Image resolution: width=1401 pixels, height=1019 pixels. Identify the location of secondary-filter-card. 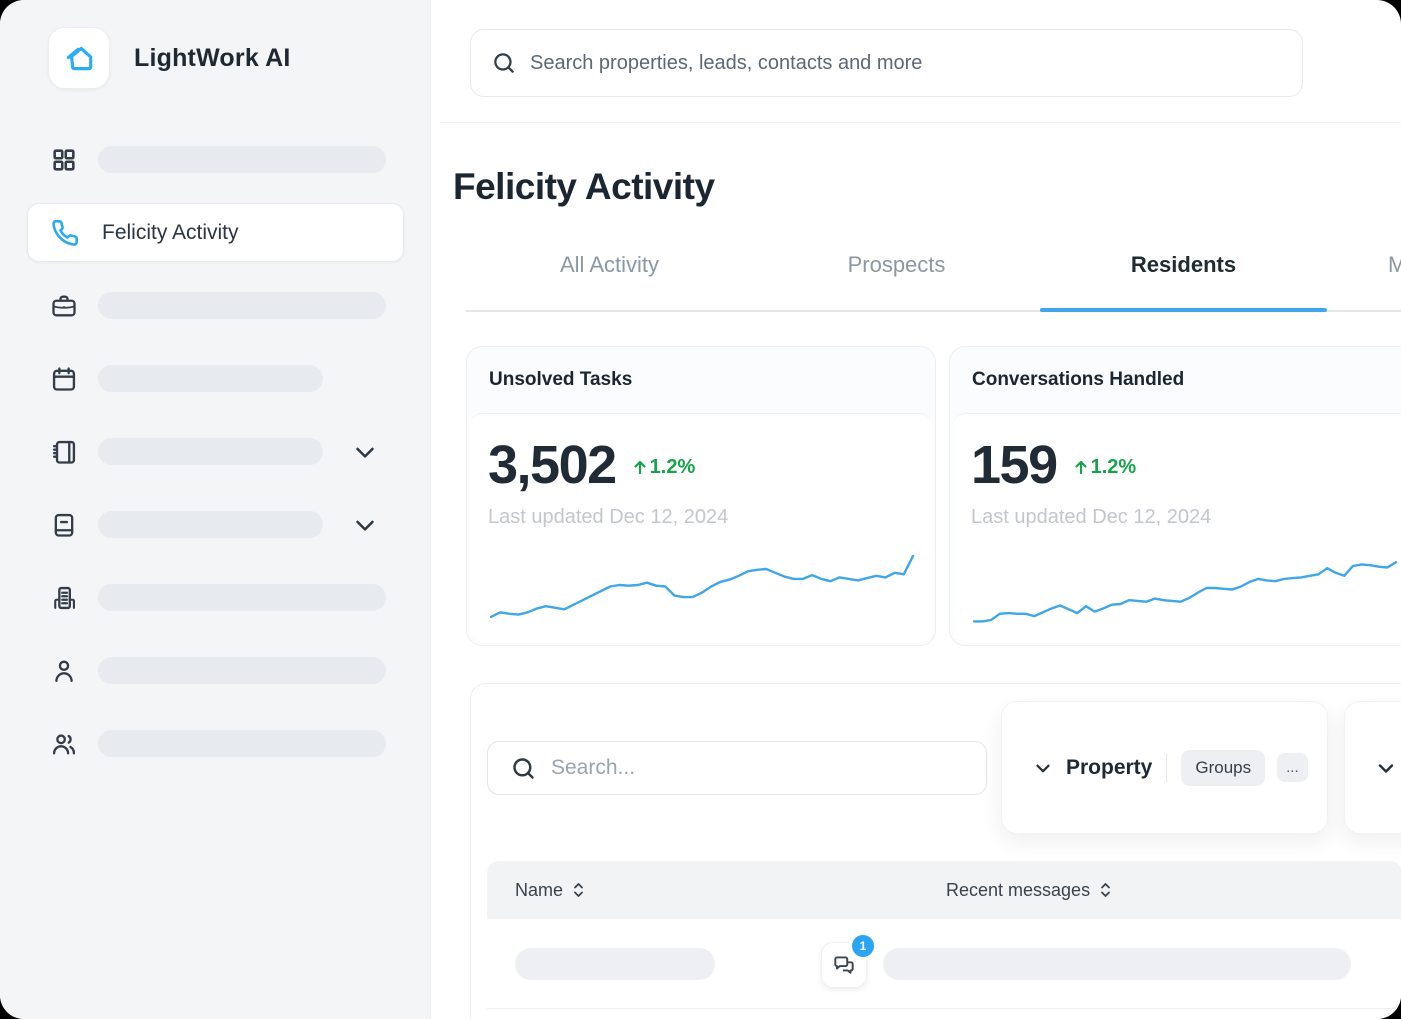
(1372, 767).